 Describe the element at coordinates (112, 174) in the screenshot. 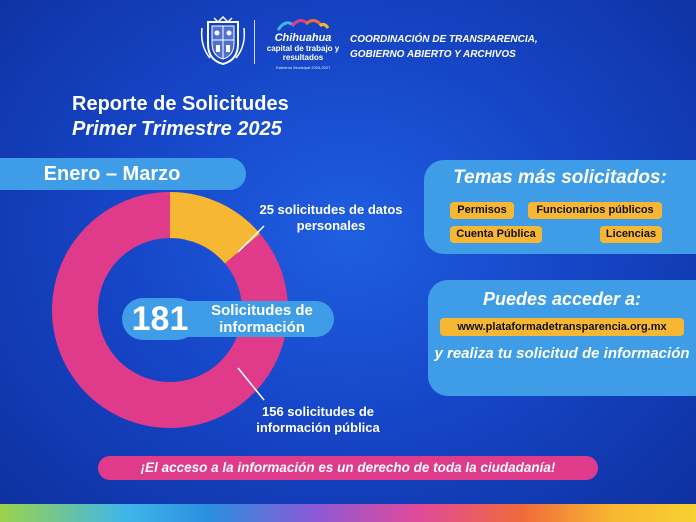

I see `period-label: Enero – Marzo` at that location.